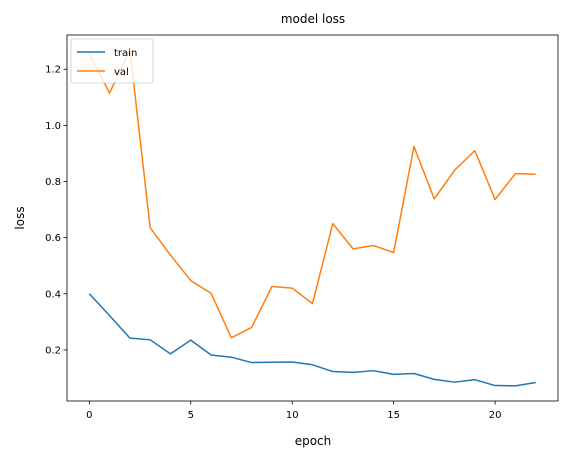 The image size is (571, 459). I want to click on x-tick-label: 10, so click(292, 415).